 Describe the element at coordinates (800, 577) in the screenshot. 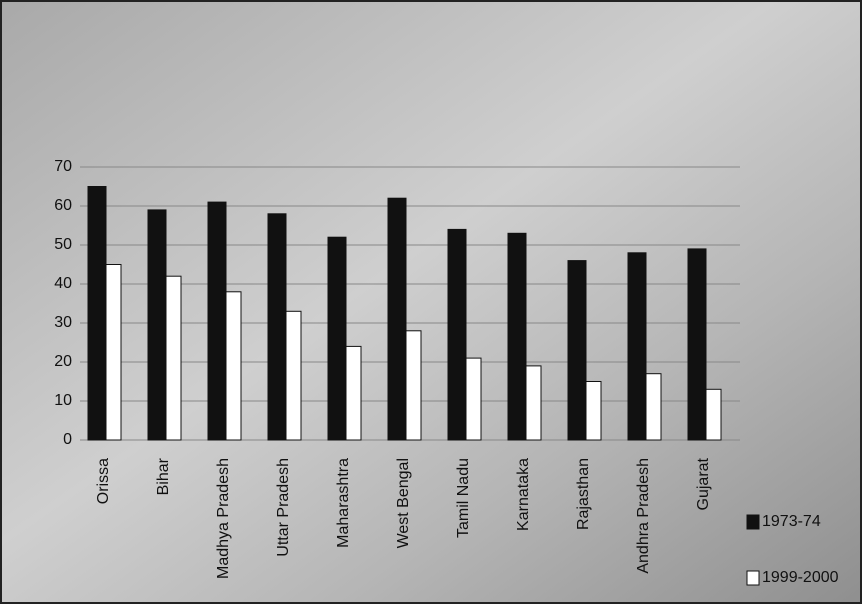

I see `legend-label: 1999-2000` at that location.